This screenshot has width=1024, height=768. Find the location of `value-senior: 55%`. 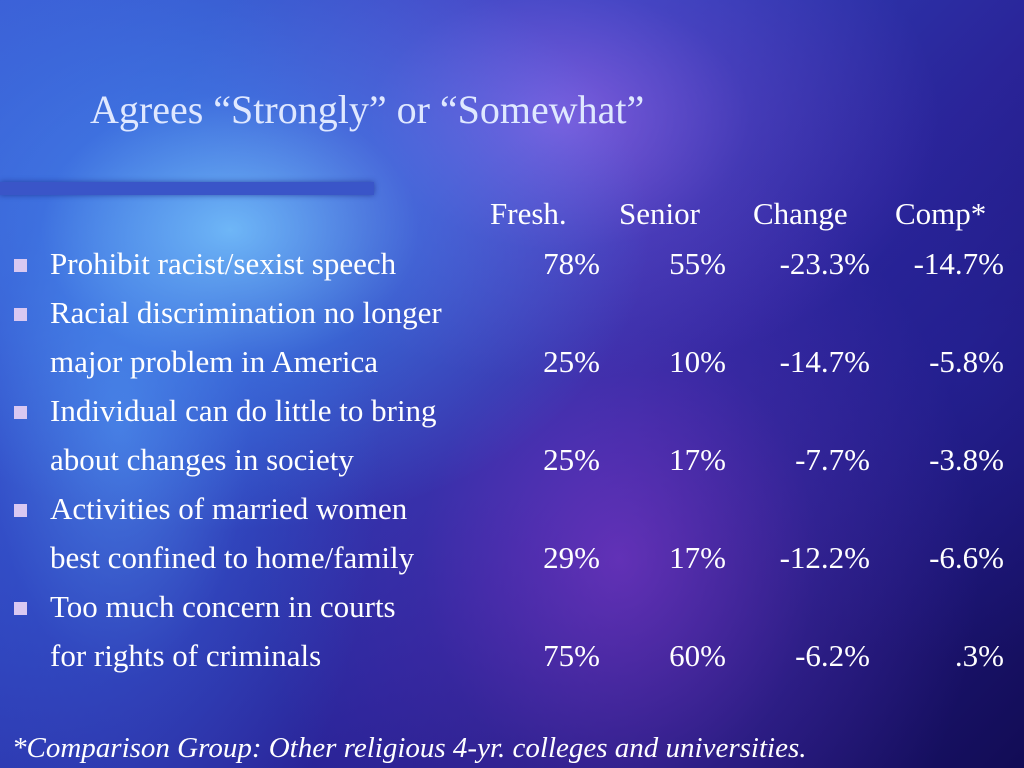

value-senior: 55% is located at coordinates (697, 263).